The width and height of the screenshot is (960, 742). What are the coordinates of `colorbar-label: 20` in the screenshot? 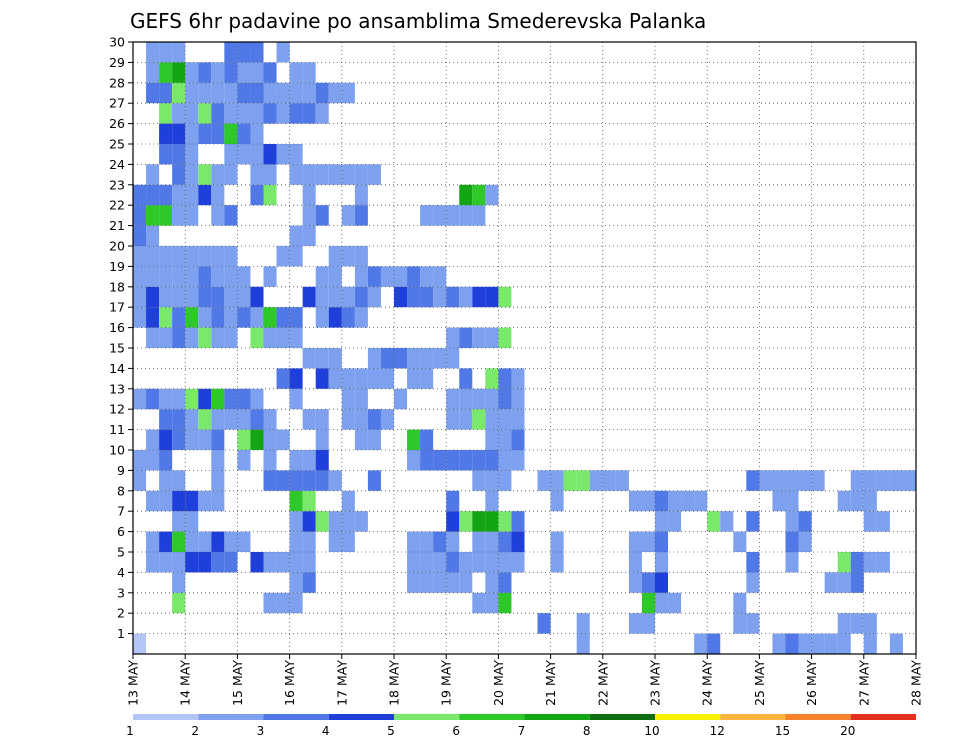 It's located at (847, 731).